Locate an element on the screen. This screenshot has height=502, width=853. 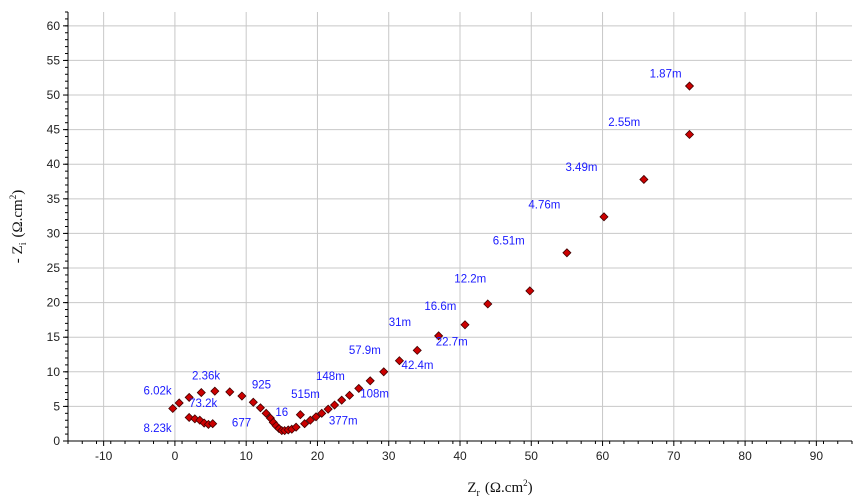
frequency-label: 16.6m is located at coordinates (440, 307).